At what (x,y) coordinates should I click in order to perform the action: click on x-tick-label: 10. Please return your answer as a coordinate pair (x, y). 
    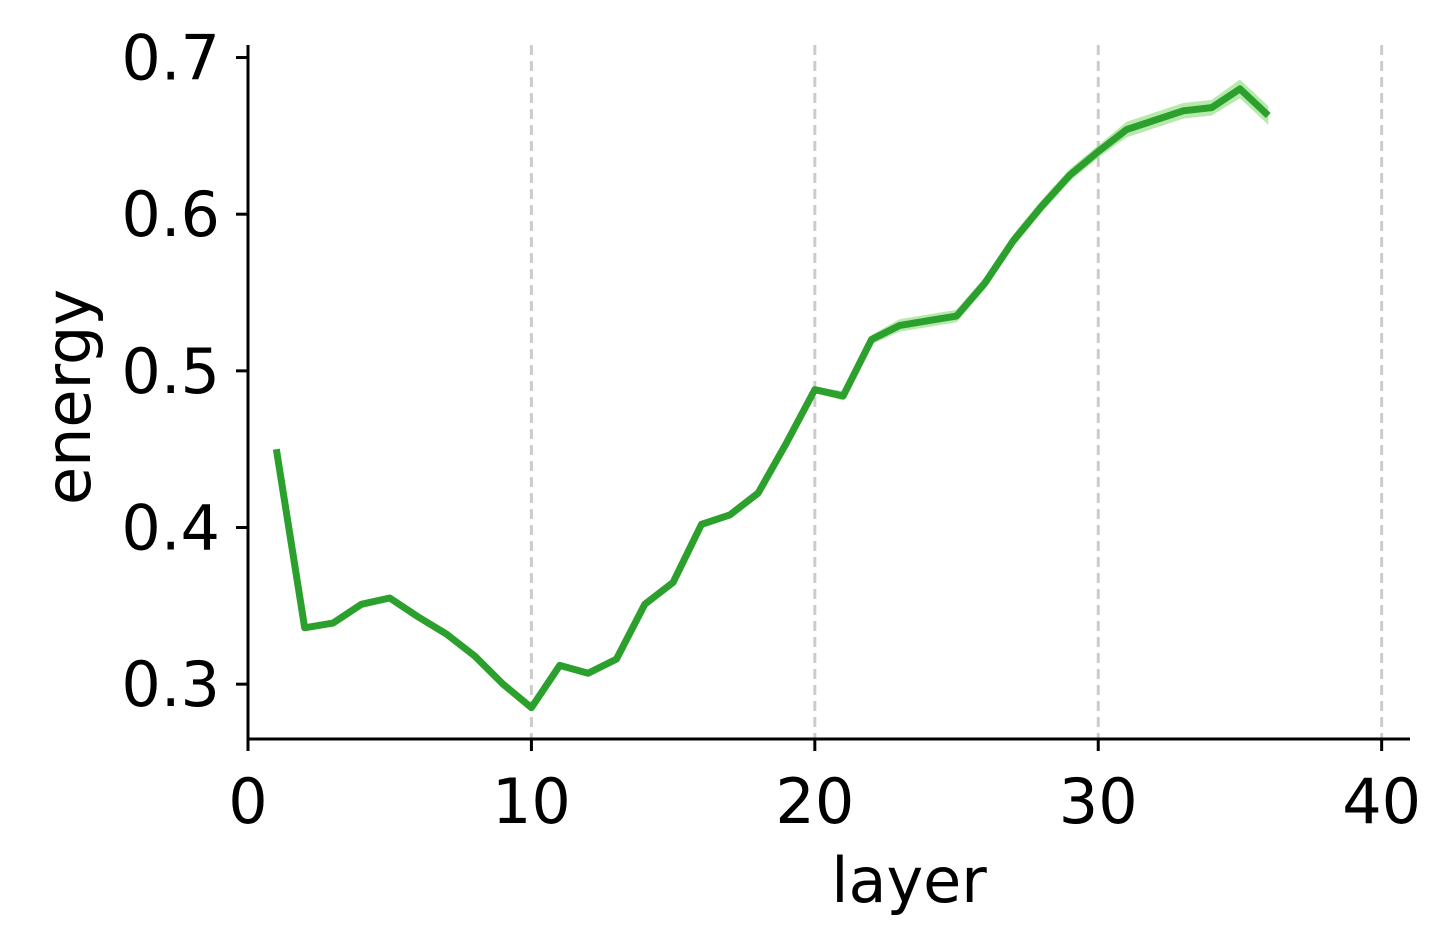
    Looking at the image, I should click on (531, 801).